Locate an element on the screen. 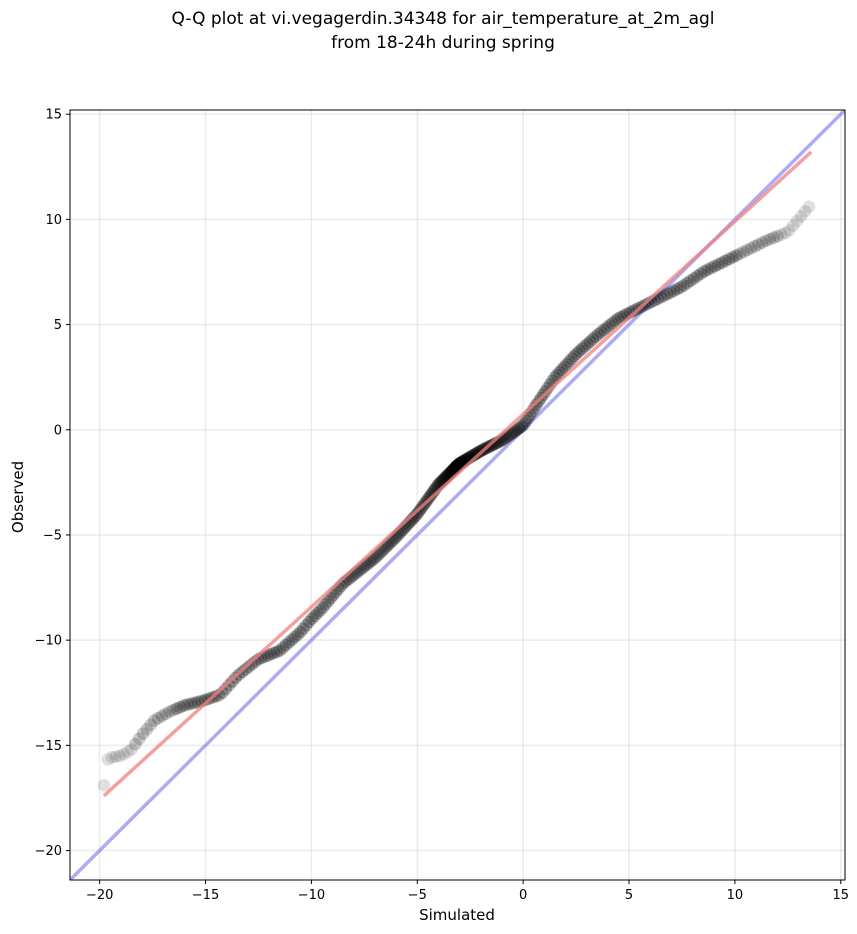 The width and height of the screenshot is (857, 934). y-tick-label: 5 is located at coordinates (58, 325).